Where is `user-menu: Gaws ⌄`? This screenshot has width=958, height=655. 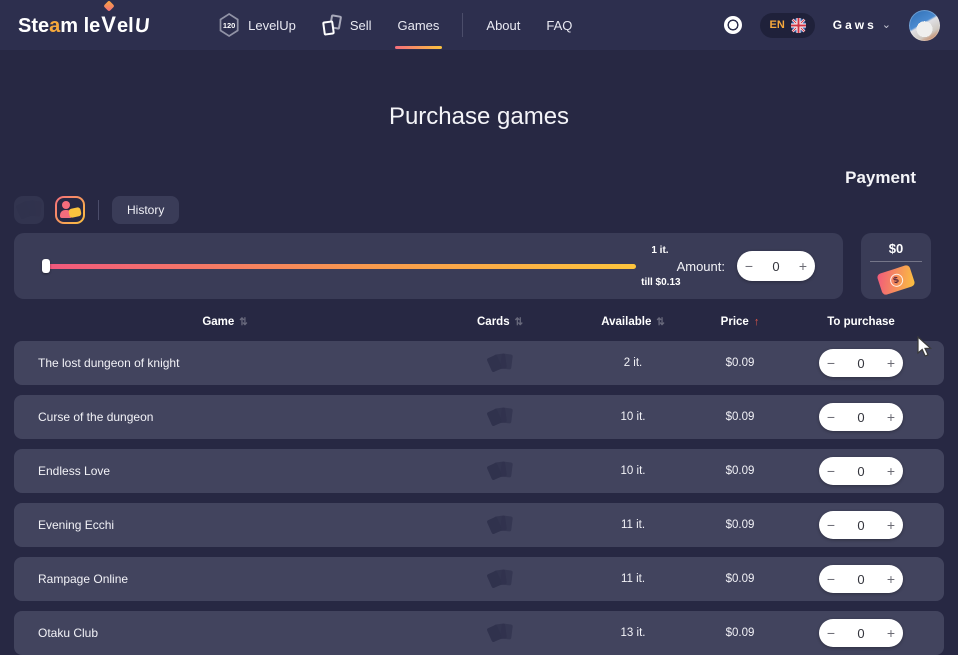 user-menu: Gaws ⌄ is located at coordinates (862, 25).